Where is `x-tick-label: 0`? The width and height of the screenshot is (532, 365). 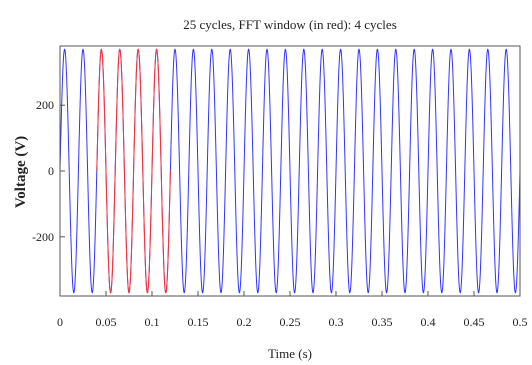 x-tick-label: 0 is located at coordinates (60, 322).